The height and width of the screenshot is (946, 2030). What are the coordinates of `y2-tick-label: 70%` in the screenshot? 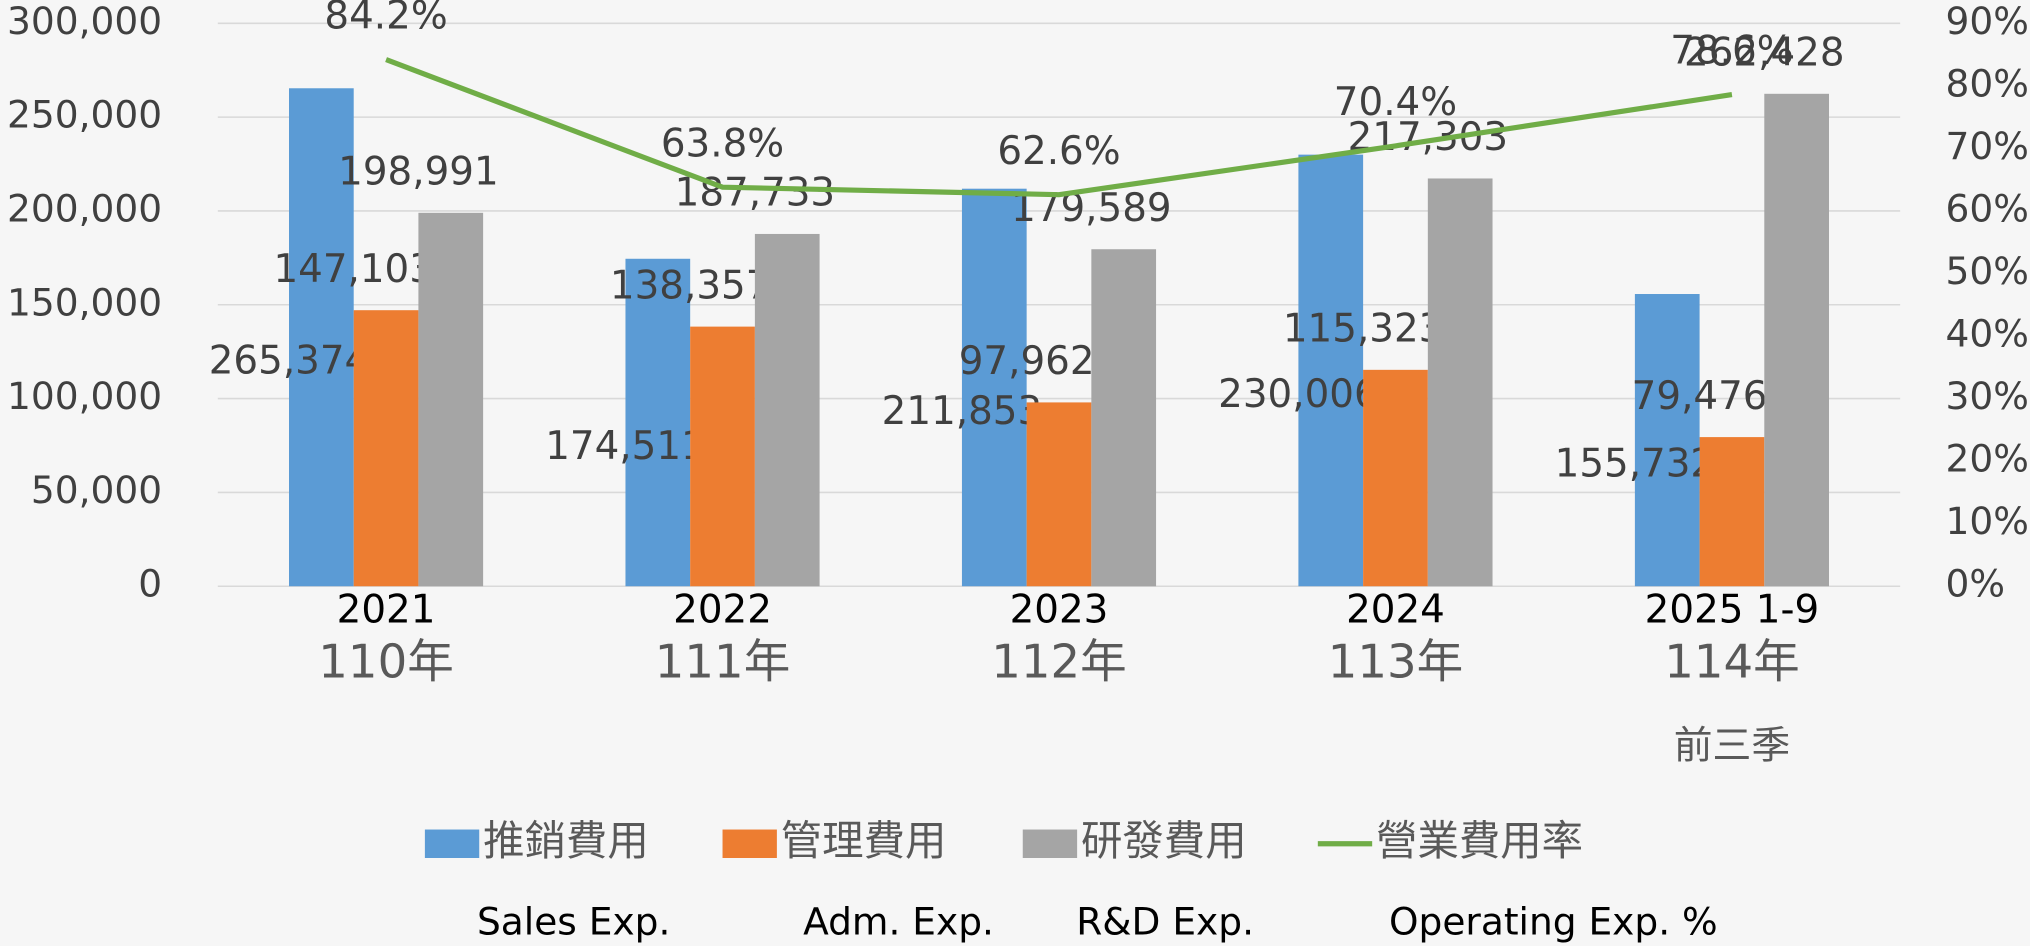 It's located at (1986, 146).